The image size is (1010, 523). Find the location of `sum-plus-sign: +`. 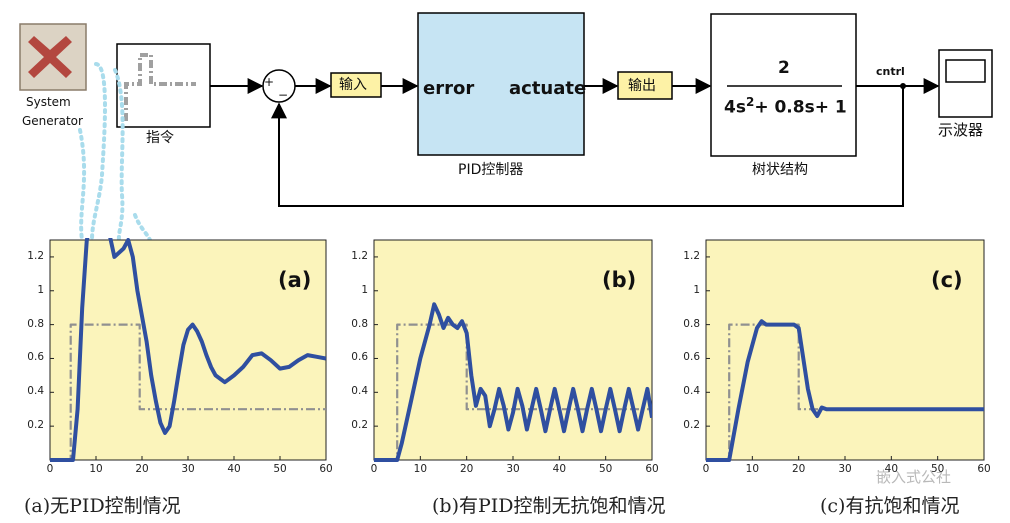

sum-plus-sign: + is located at coordinates (269, 82).